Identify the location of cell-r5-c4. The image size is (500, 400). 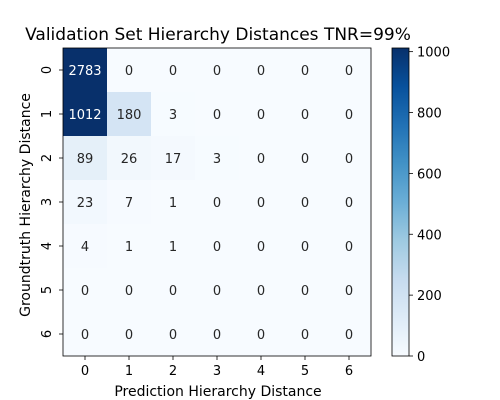
(261, 290).